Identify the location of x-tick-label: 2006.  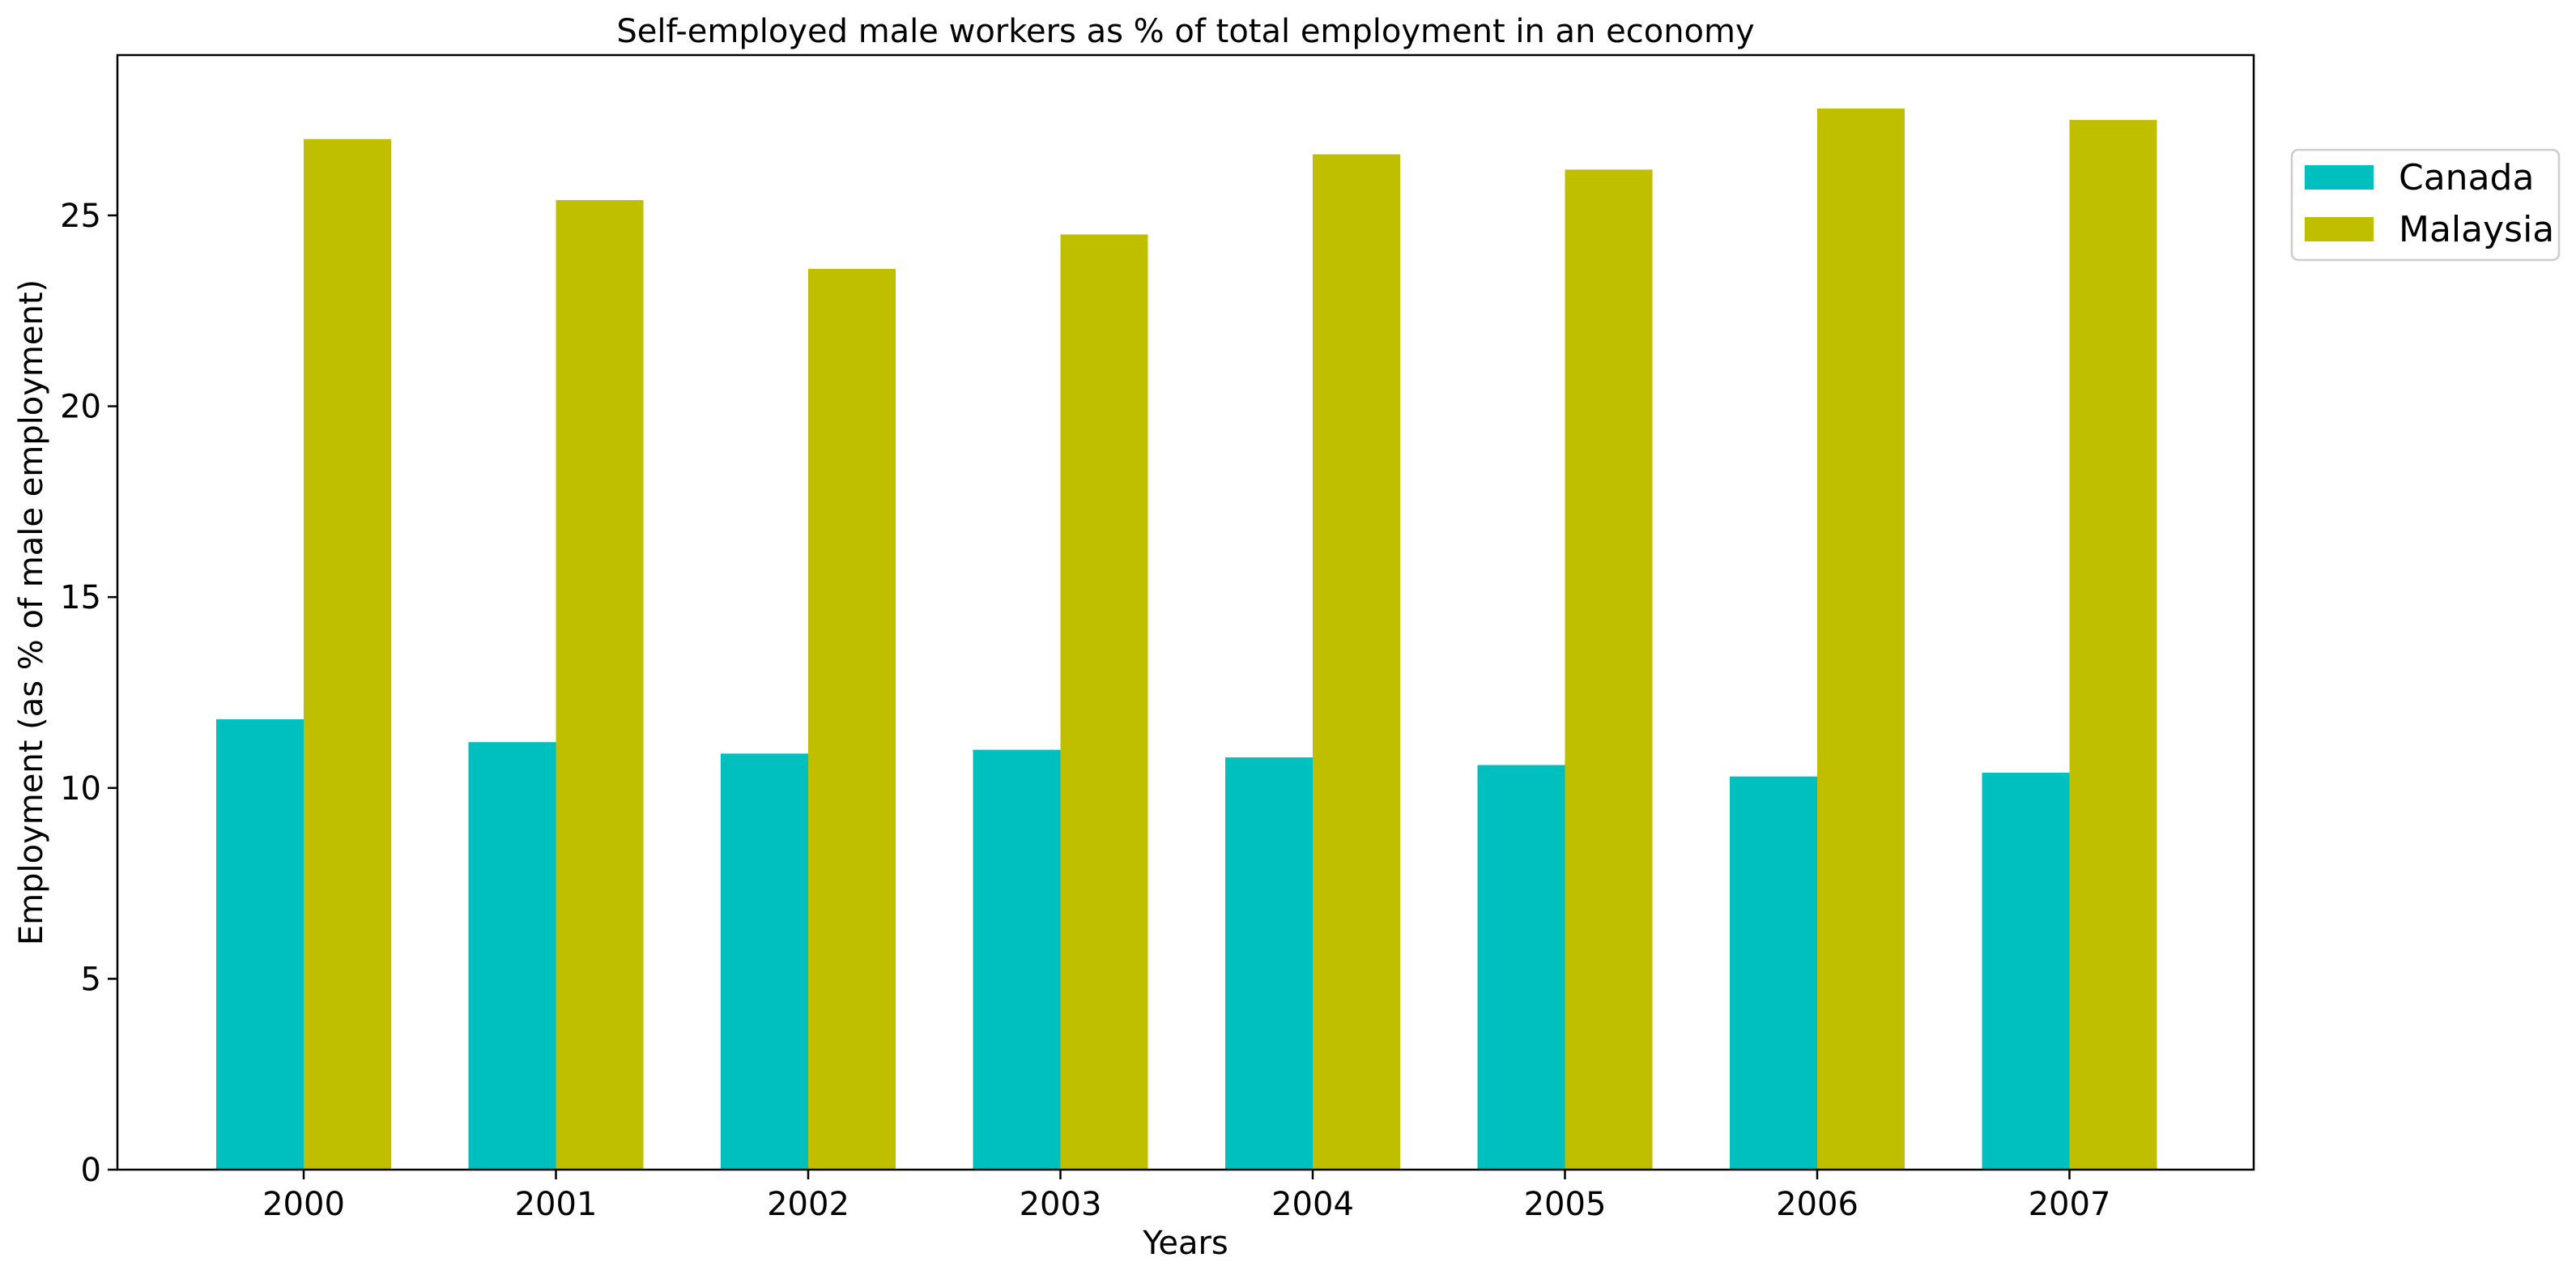
(1817, 1204).